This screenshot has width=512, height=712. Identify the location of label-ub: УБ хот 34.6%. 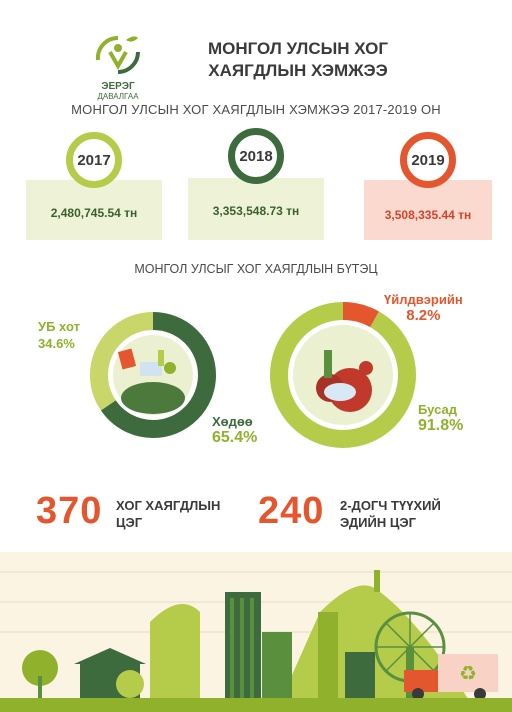
(59, 335).